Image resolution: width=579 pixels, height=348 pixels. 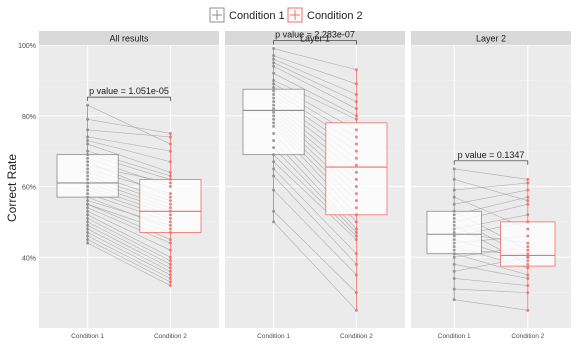 What do you see at coordinates (129, 91) in the screenshot?
I see `p-value-label: p value = 1.051e-05` at bounding box center [129, 91].